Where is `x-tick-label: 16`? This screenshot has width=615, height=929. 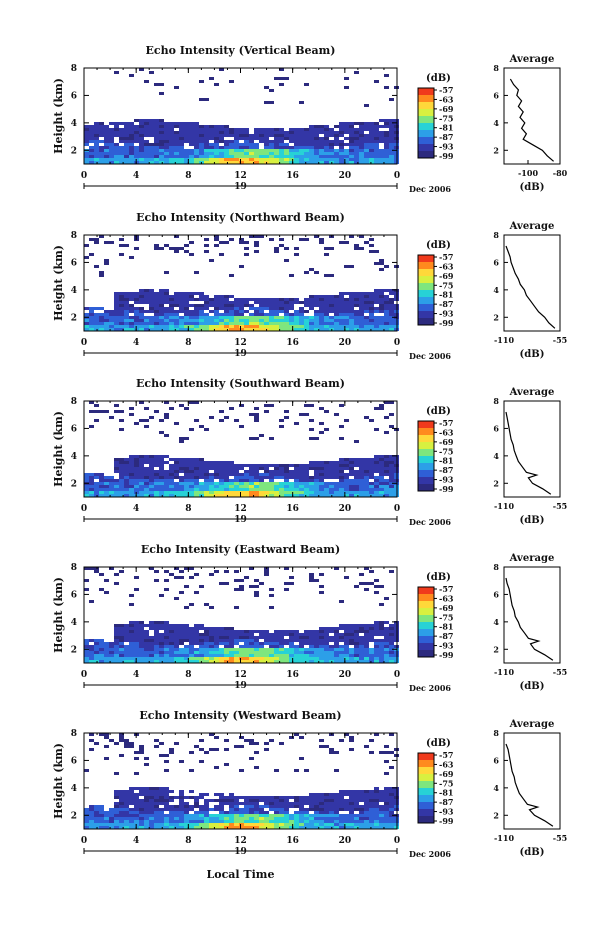
x-tick-label: 16 is located at coordinates (292, 176).